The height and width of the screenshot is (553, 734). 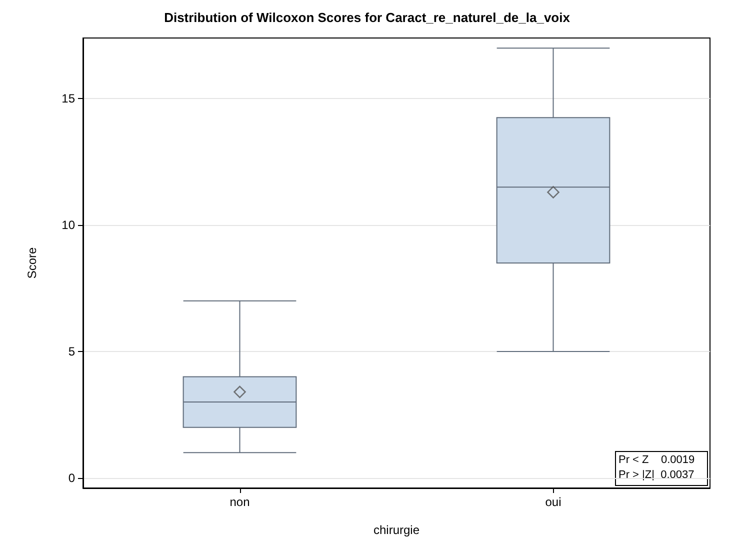 What do you see at coordinates (656, 460) in the screenshot?
I see `annotation: Pr < Z 0.0019` at bounding box center [656, 460].